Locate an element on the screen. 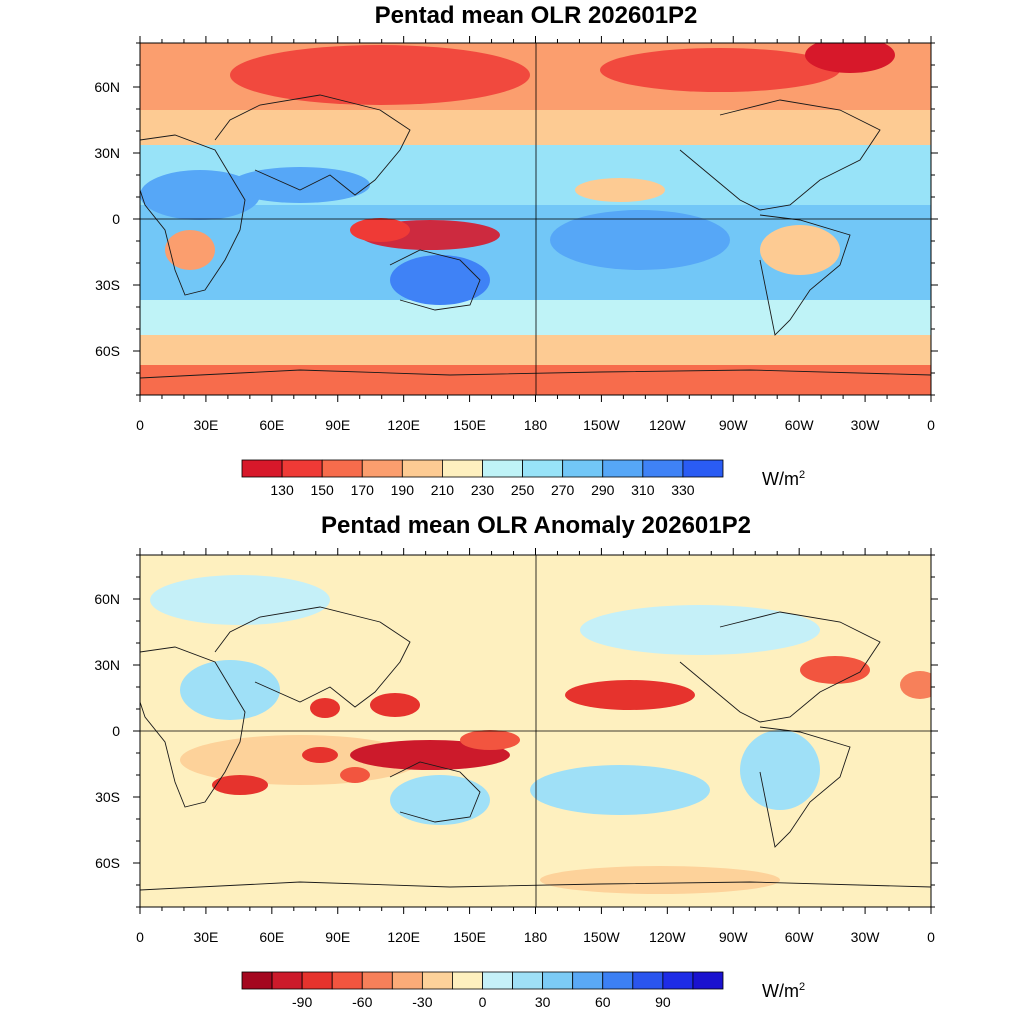 The height and width of the screenshot is (1024, 1024). bottom-lat-label: 30N is located at coordinates (107, 665).